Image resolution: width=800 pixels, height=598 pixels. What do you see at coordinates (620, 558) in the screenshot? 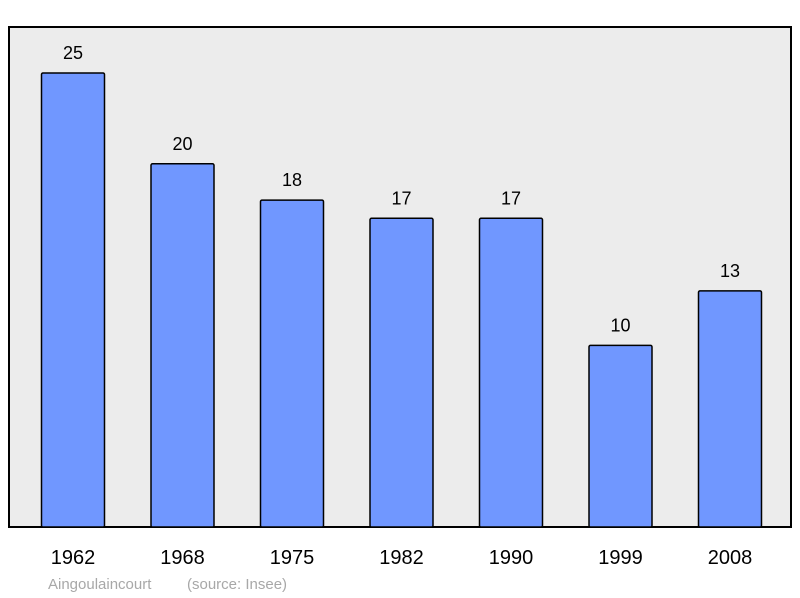
I see `x-tick-1999: 1999` at bounding box center [620, 558].